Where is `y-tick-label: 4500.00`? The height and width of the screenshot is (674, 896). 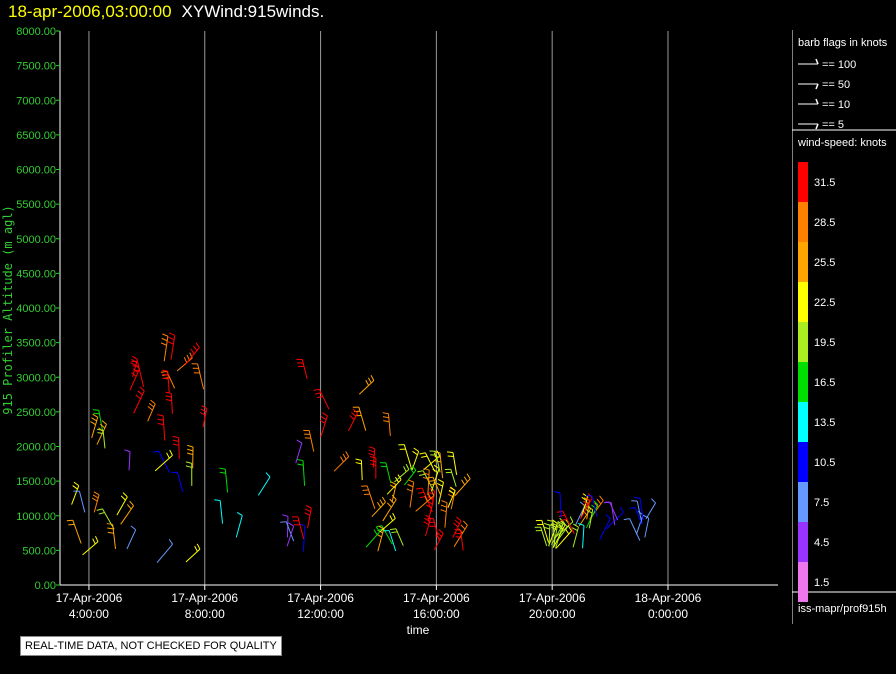
y-tick-label: 4500.00 is located at coordinates (36, 274).